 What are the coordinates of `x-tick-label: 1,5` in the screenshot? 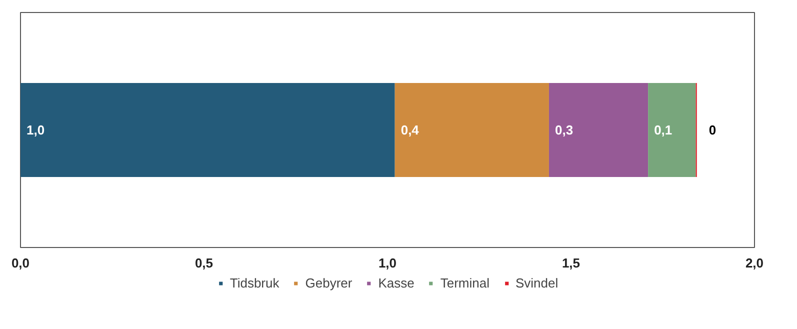 It's located at (571, 263).